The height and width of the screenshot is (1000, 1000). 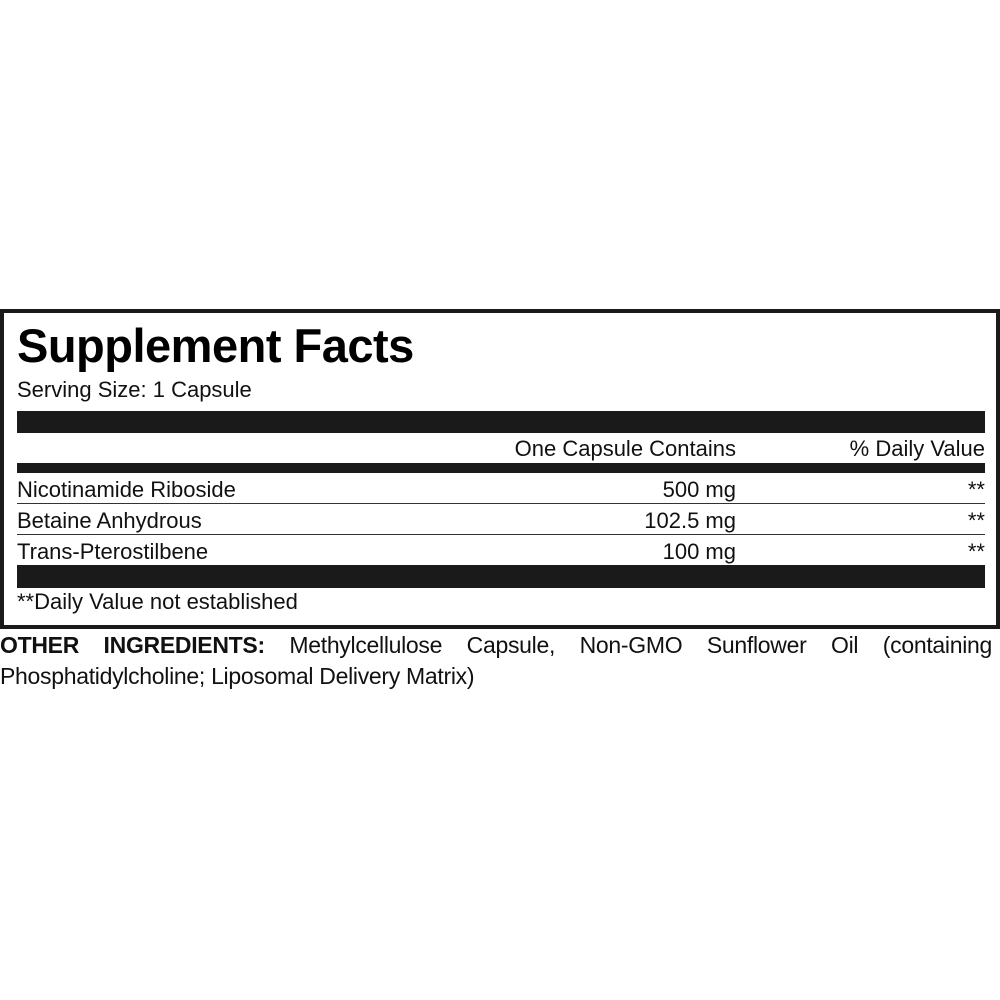 I want to click on daily-value-column-header: % Daily Value, so click(x=917, y=448).